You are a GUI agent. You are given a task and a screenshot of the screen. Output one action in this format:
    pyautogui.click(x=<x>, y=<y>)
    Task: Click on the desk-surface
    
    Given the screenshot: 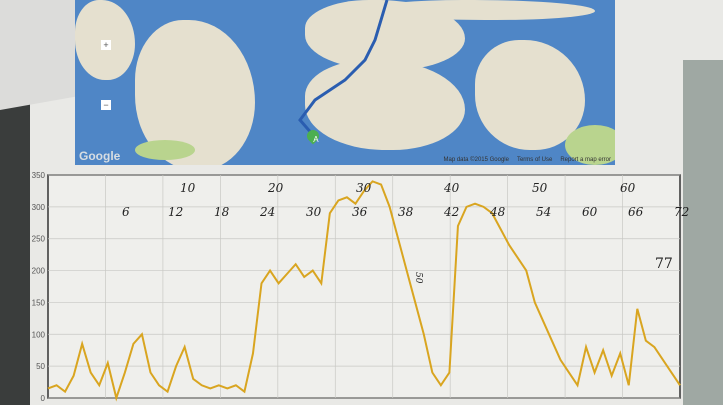 What is the action you would take?
    pyautogui.click(x=703, y=232)
    